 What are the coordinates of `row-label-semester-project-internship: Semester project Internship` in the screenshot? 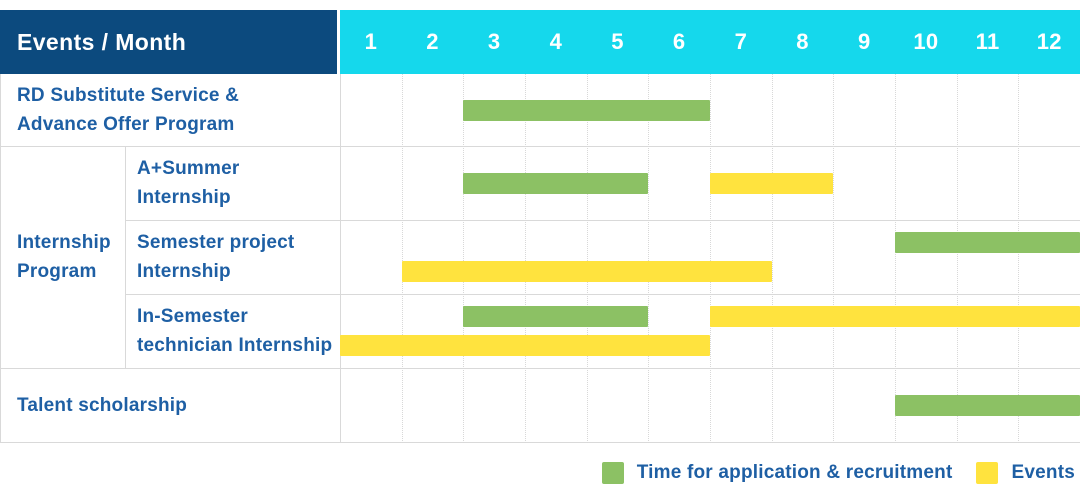 It's located at (232, 257).